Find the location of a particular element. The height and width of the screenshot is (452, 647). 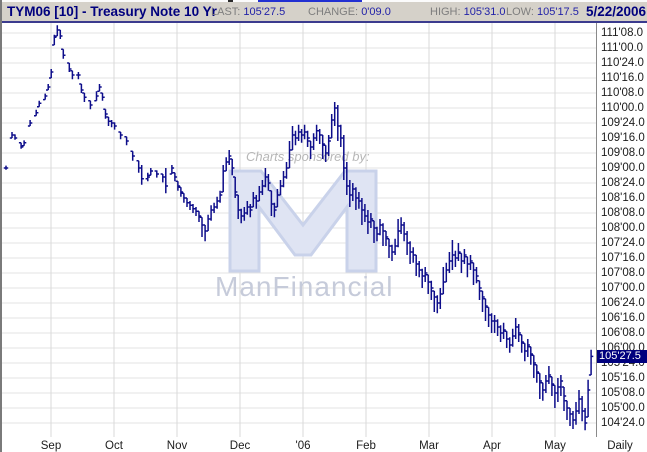

change-label: CHANGE: is located at coordinates (333, 12).